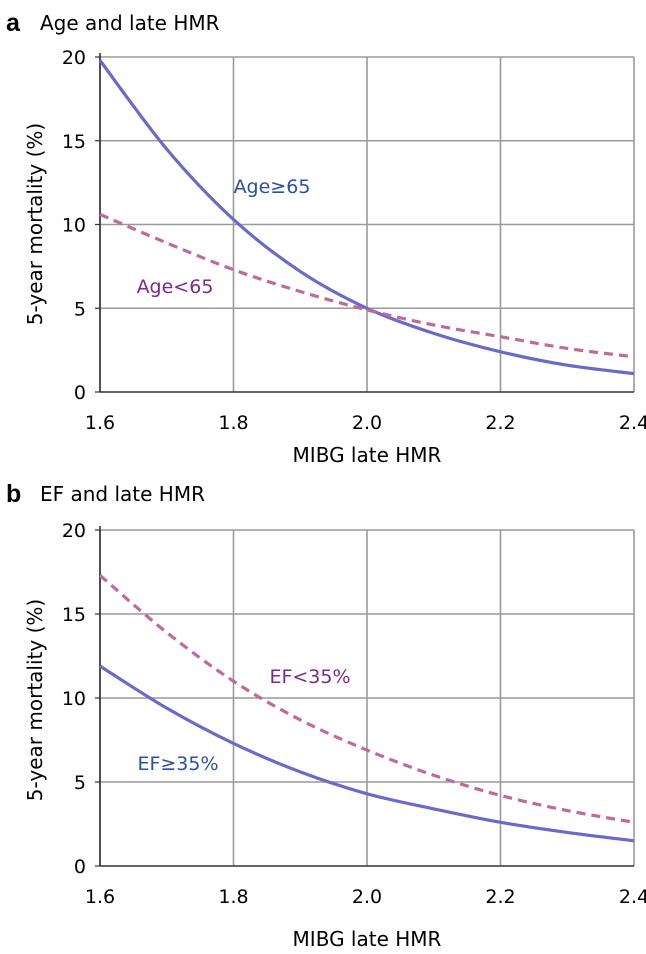 Image resolution: width=646 pixels, height=954 pixels. I want to click on panel-b-y-tick-label: 10, so click(74, 699).